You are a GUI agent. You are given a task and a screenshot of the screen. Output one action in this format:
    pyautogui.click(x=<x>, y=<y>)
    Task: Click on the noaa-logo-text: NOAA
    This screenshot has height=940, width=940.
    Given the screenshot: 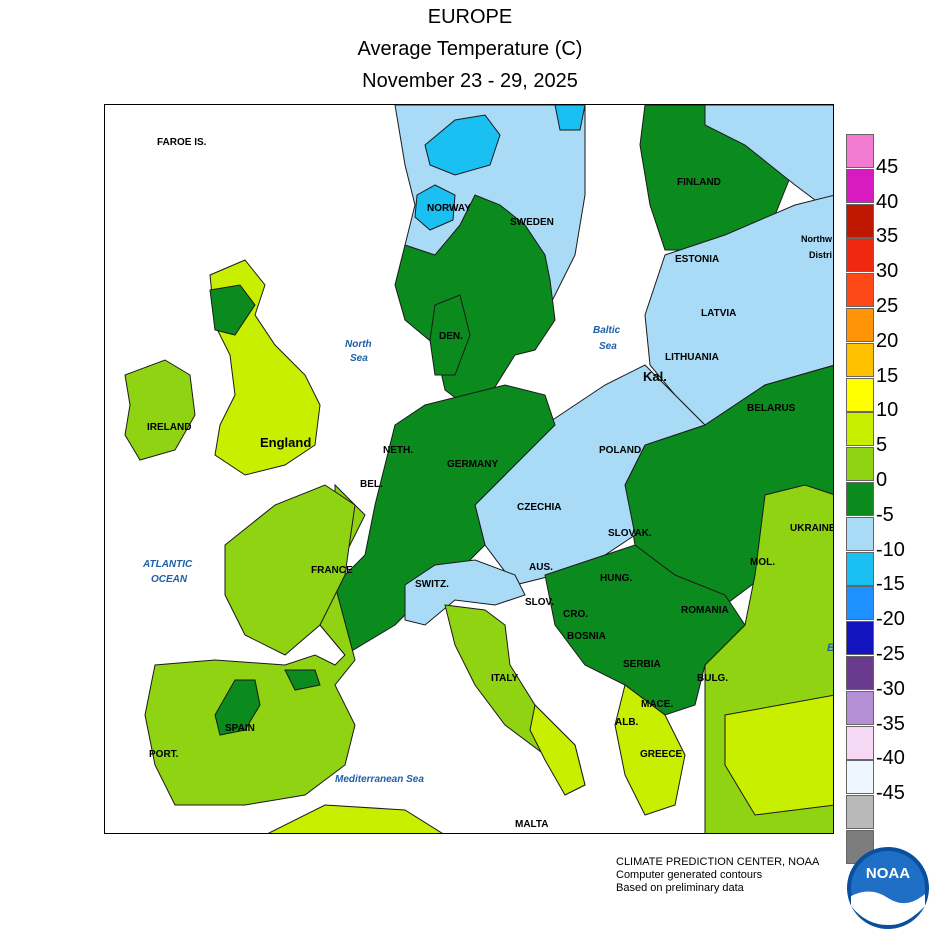 What is the action you would take?
    pyautogui.click(x=888, y=873)
    